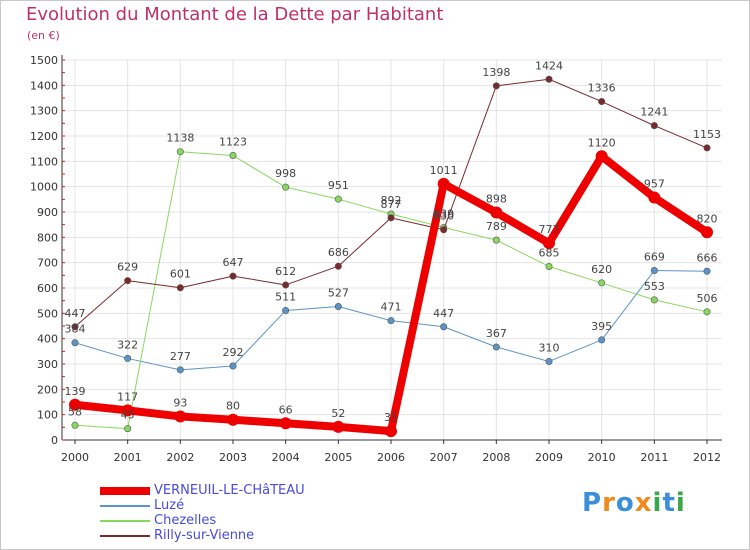 The height and width of the screenshot is (550, 750). Describe the element at coordinates (592, 503) in the screenshot. I see `logo-letter: P` at that location.